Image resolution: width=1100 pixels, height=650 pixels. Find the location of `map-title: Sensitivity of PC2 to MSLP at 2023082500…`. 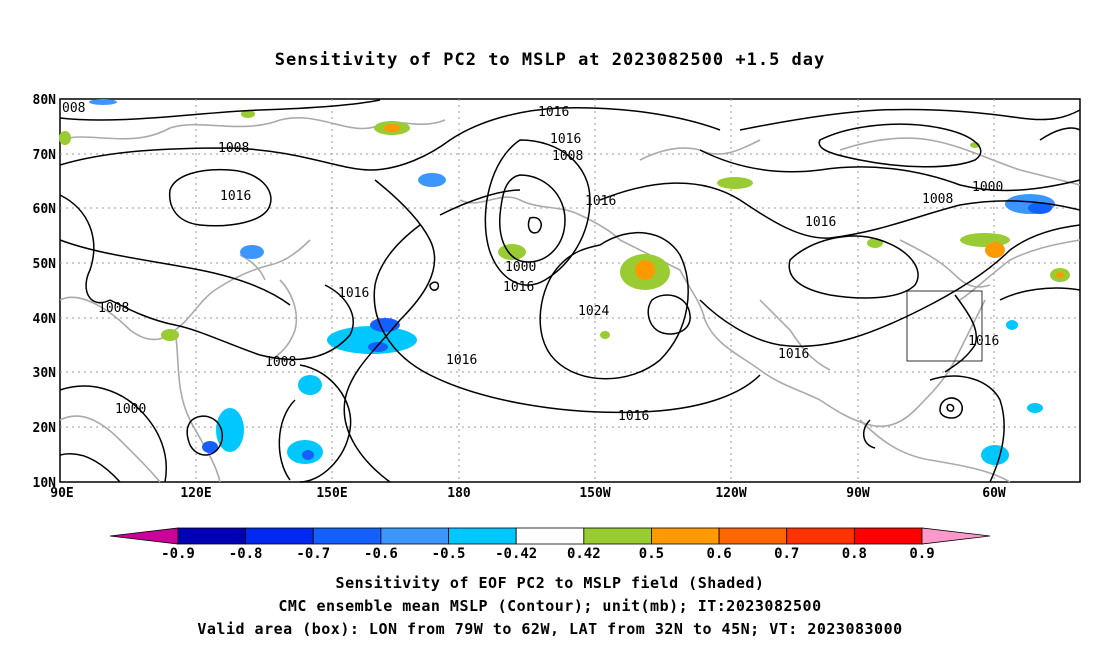

map-title: Sensitivity of PC2 to MSLP at 2023082500… is located at coordinates (550, 60).